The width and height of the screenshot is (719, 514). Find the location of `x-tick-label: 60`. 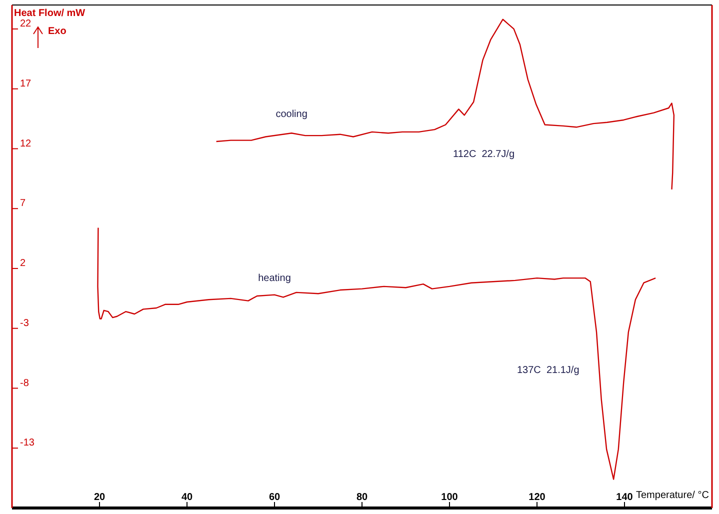

x-tick-label: 60 is located at coordinates (274, 497).